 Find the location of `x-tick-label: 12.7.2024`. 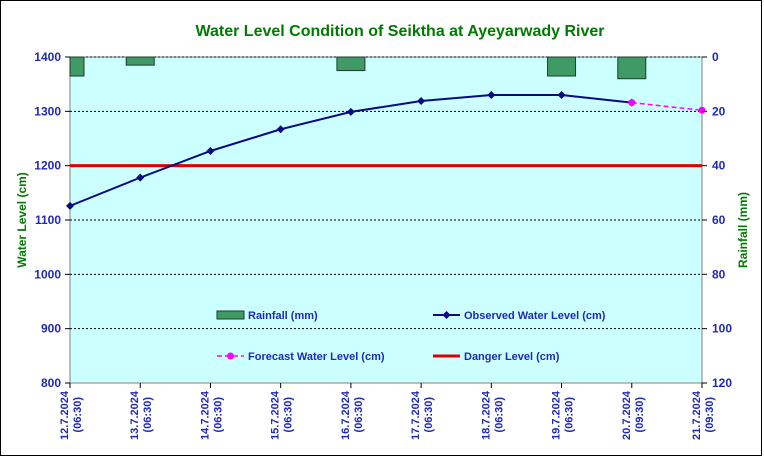

x-tick-label: 12.7.2024 is located at coordinates (65, 415).